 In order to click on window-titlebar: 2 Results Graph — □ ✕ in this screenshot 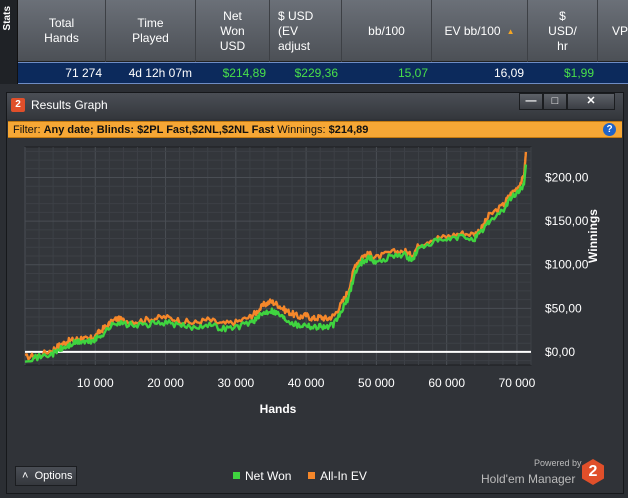, I will do `click(315, 106)`.